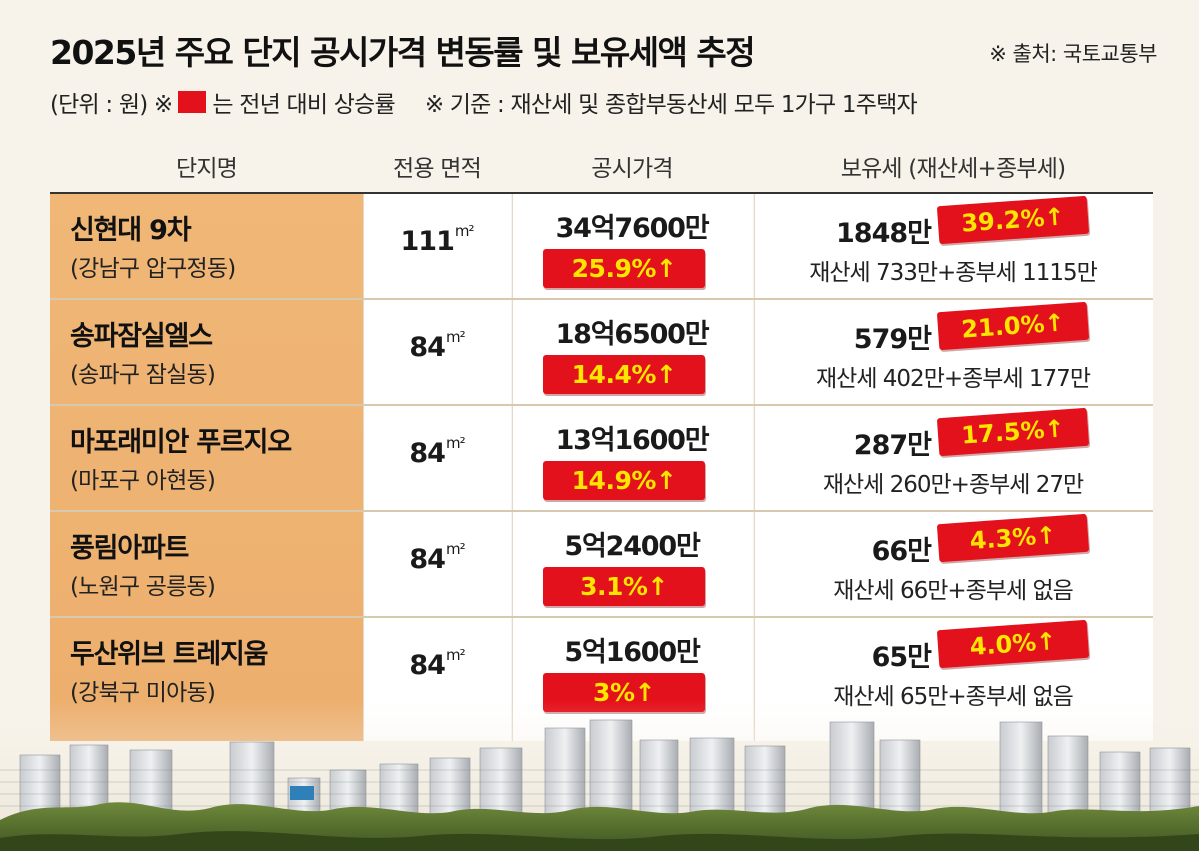 The image size is (1199, 851). I want to click on holding-tax-amount: 65만, so click(901, 657).